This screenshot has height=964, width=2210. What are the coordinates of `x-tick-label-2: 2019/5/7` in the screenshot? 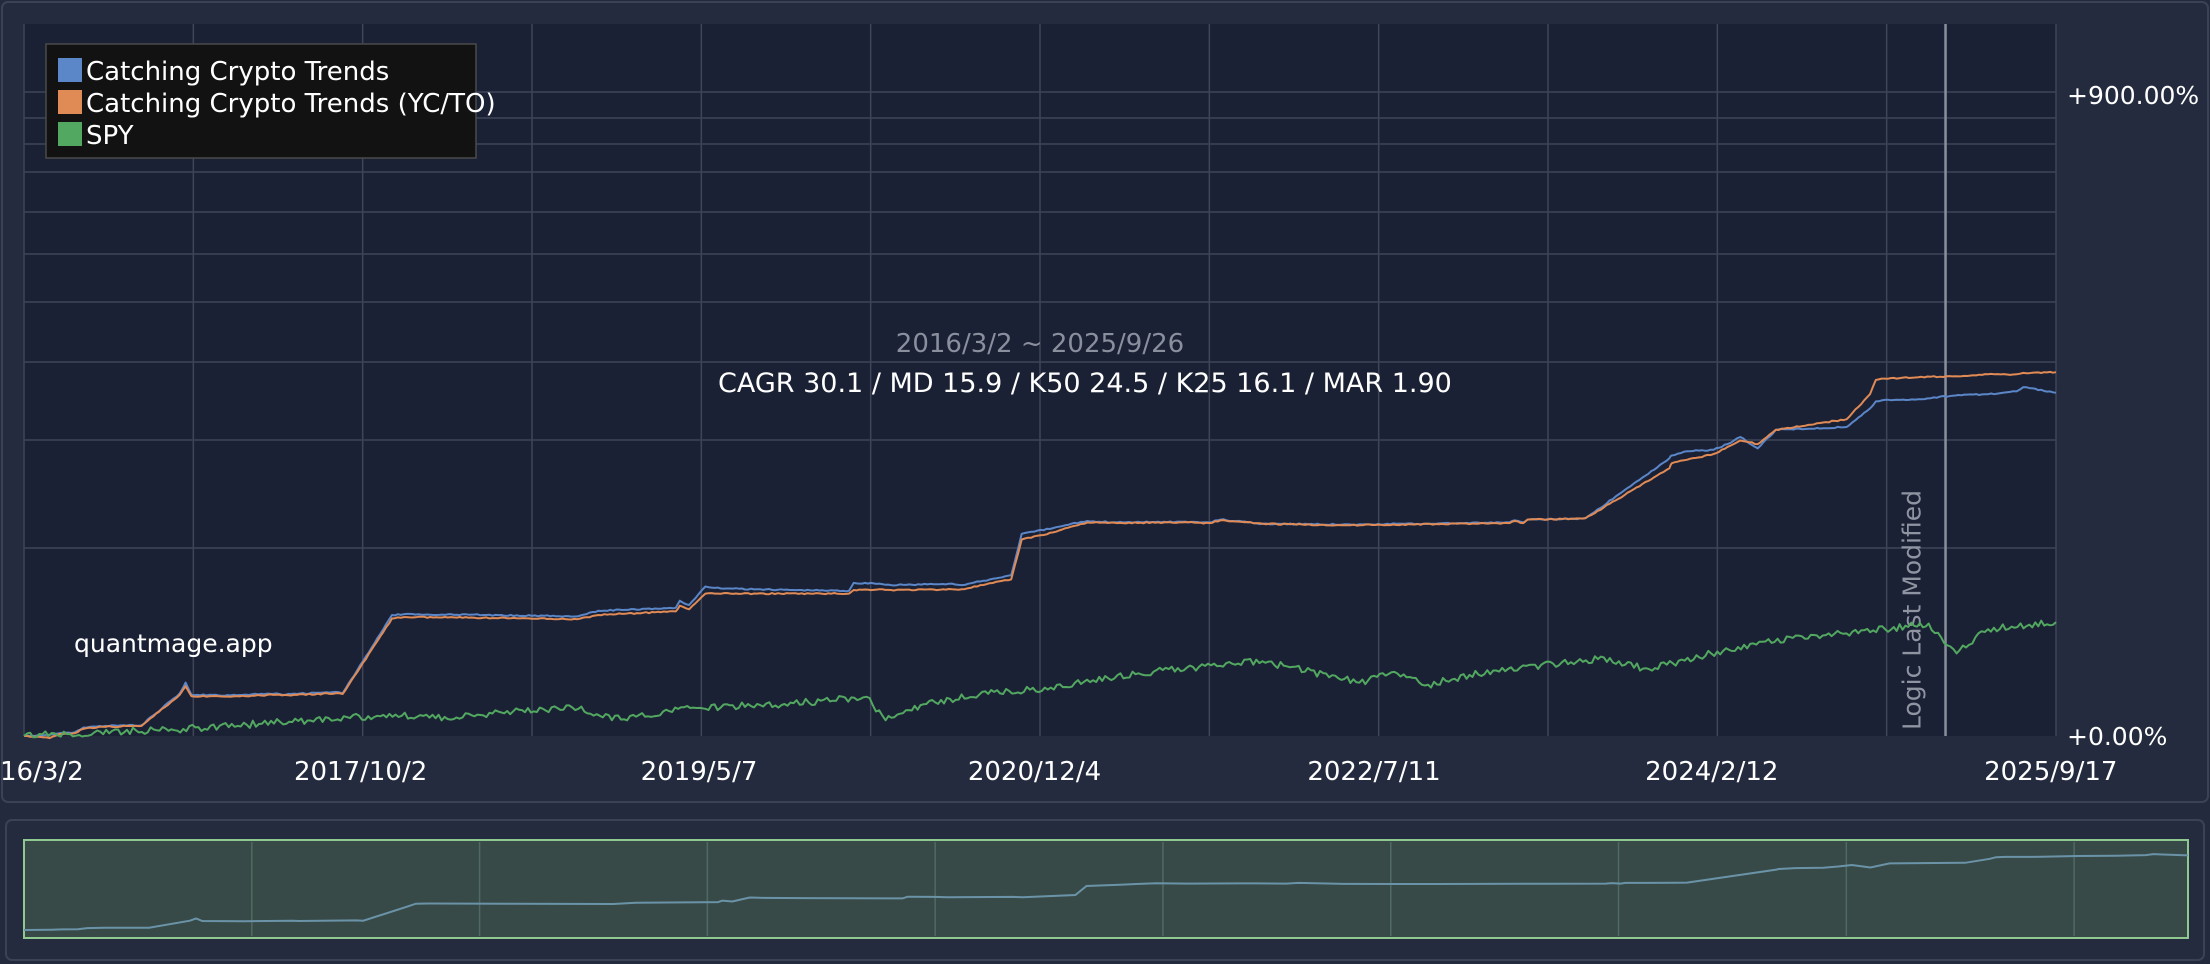 It's located at (699, 772).